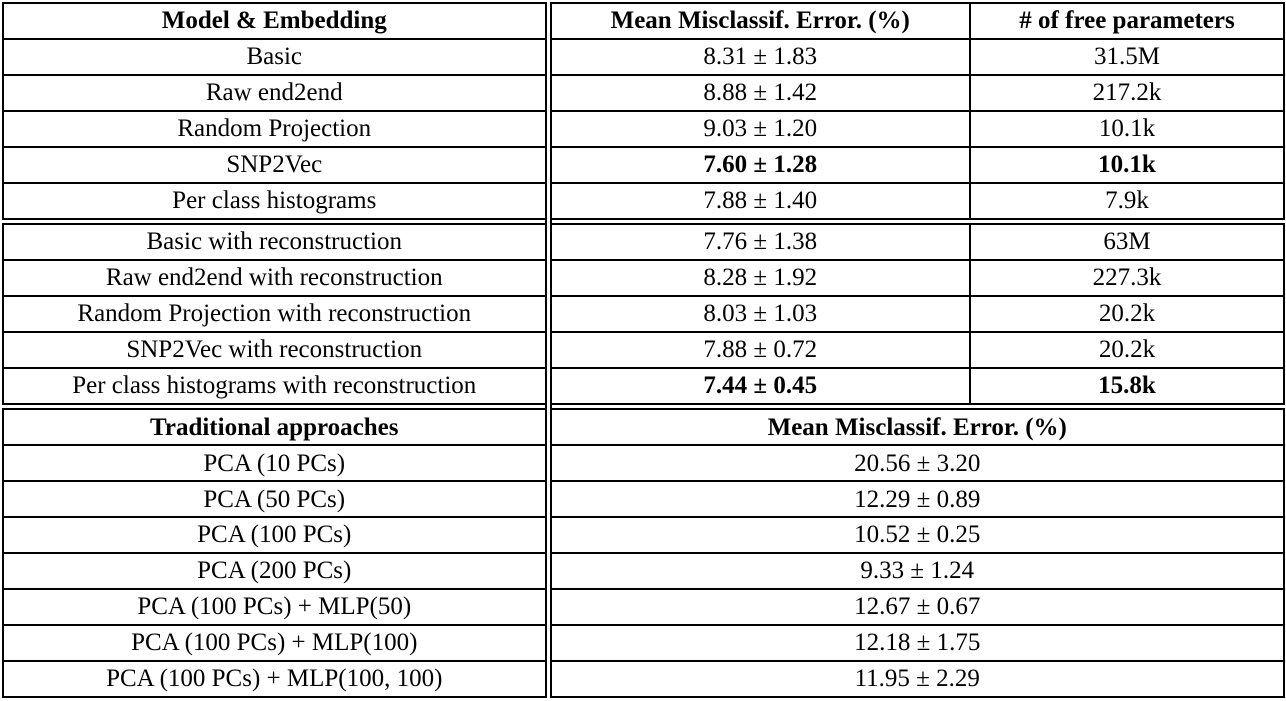 This screenshot has width=1286, height=701. Describe the element at coordinates (757, 349) in the screenshot. I see `error-cell: 7.88 ± 0.72` at that location.